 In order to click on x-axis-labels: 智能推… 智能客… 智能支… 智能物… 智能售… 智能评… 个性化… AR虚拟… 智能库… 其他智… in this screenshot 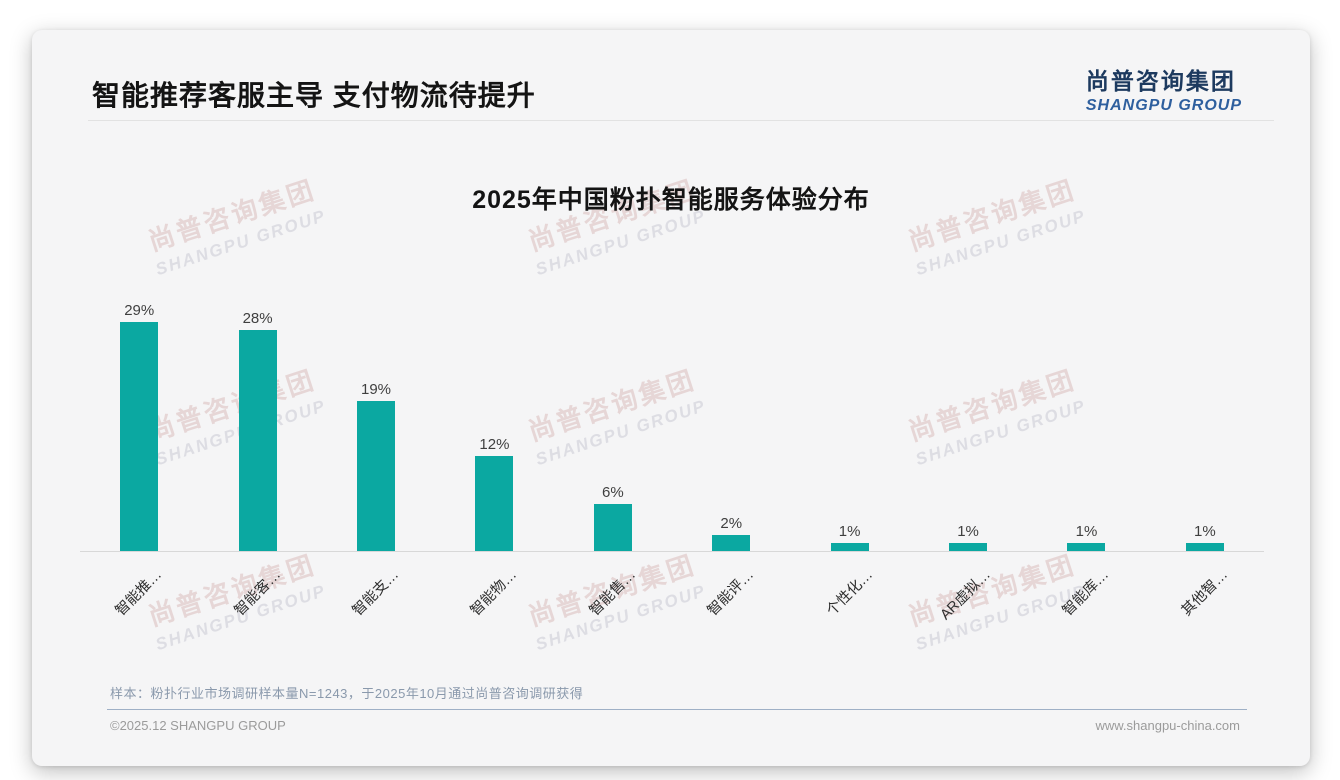, I will do `click(672, 598)`.